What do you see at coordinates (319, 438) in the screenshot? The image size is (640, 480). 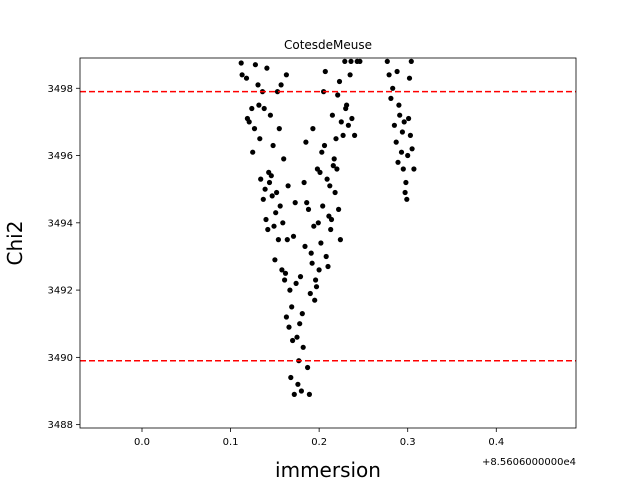 I see `x-axis: 0.0 0.1 0.2 0.3 0.4` at bounding box center [319, 438].